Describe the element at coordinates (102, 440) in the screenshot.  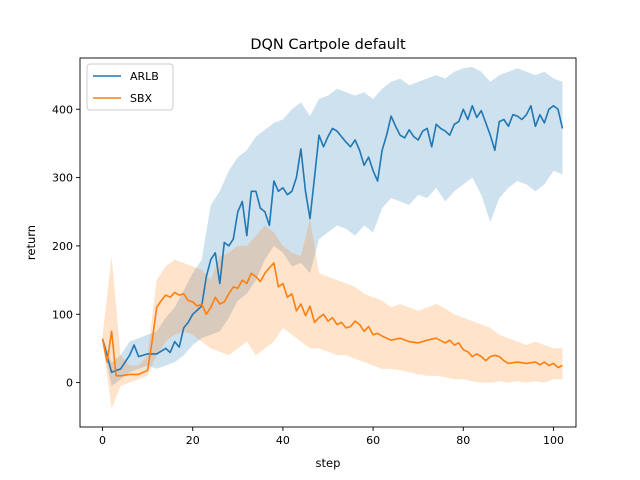
I see `x-tick-label: 0` at that location.